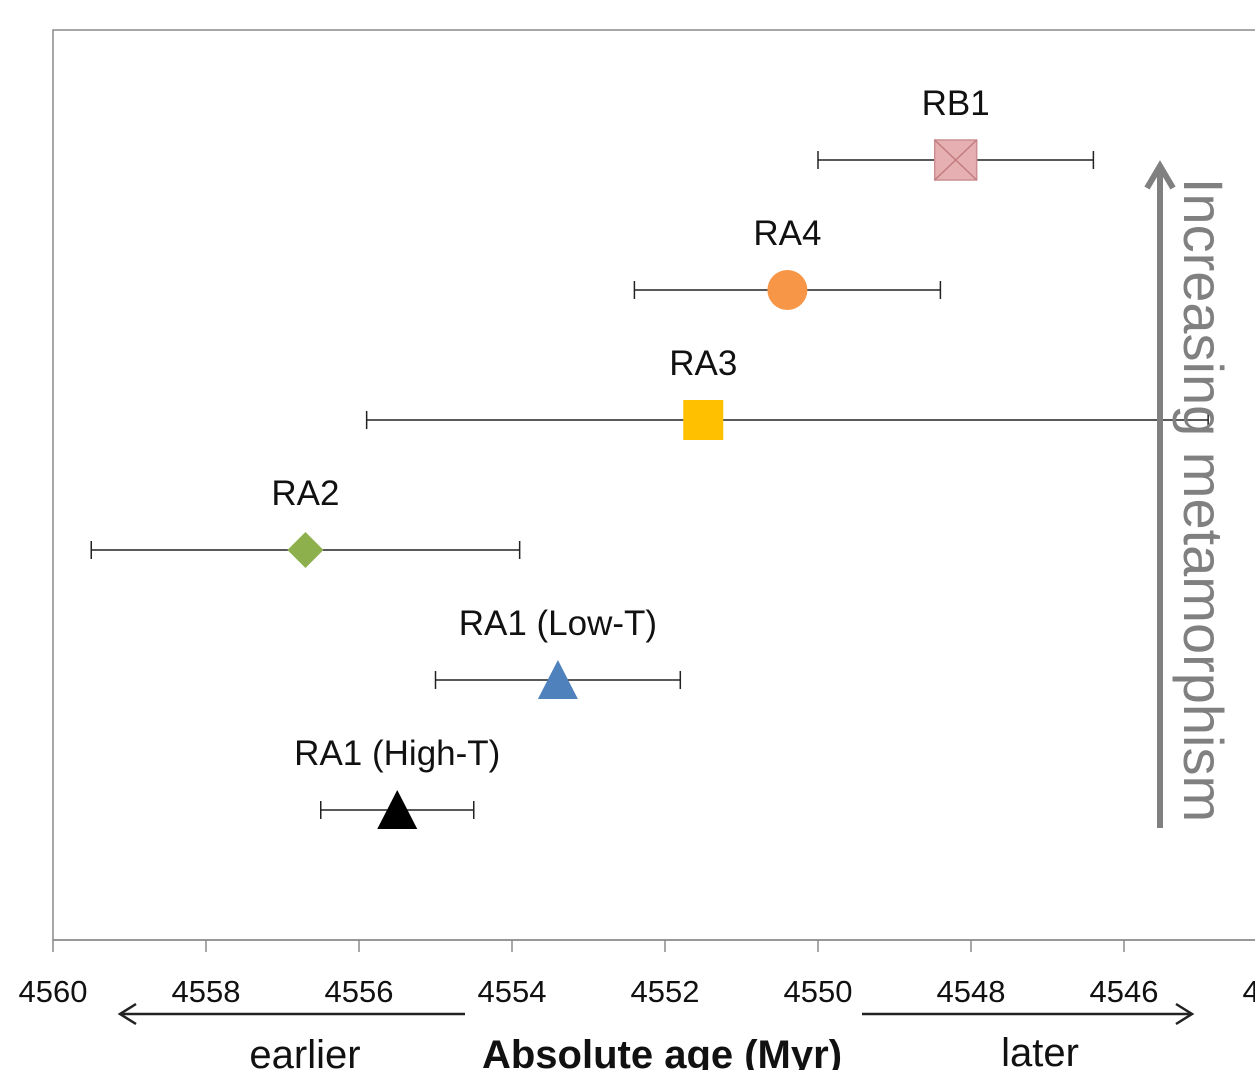 This screenshot has width=1255, height=1070. What do you see at coordinates (1160, 494) in the screenshot?
I see `metamorphism-arrow` at bounding box center [1160, 494].